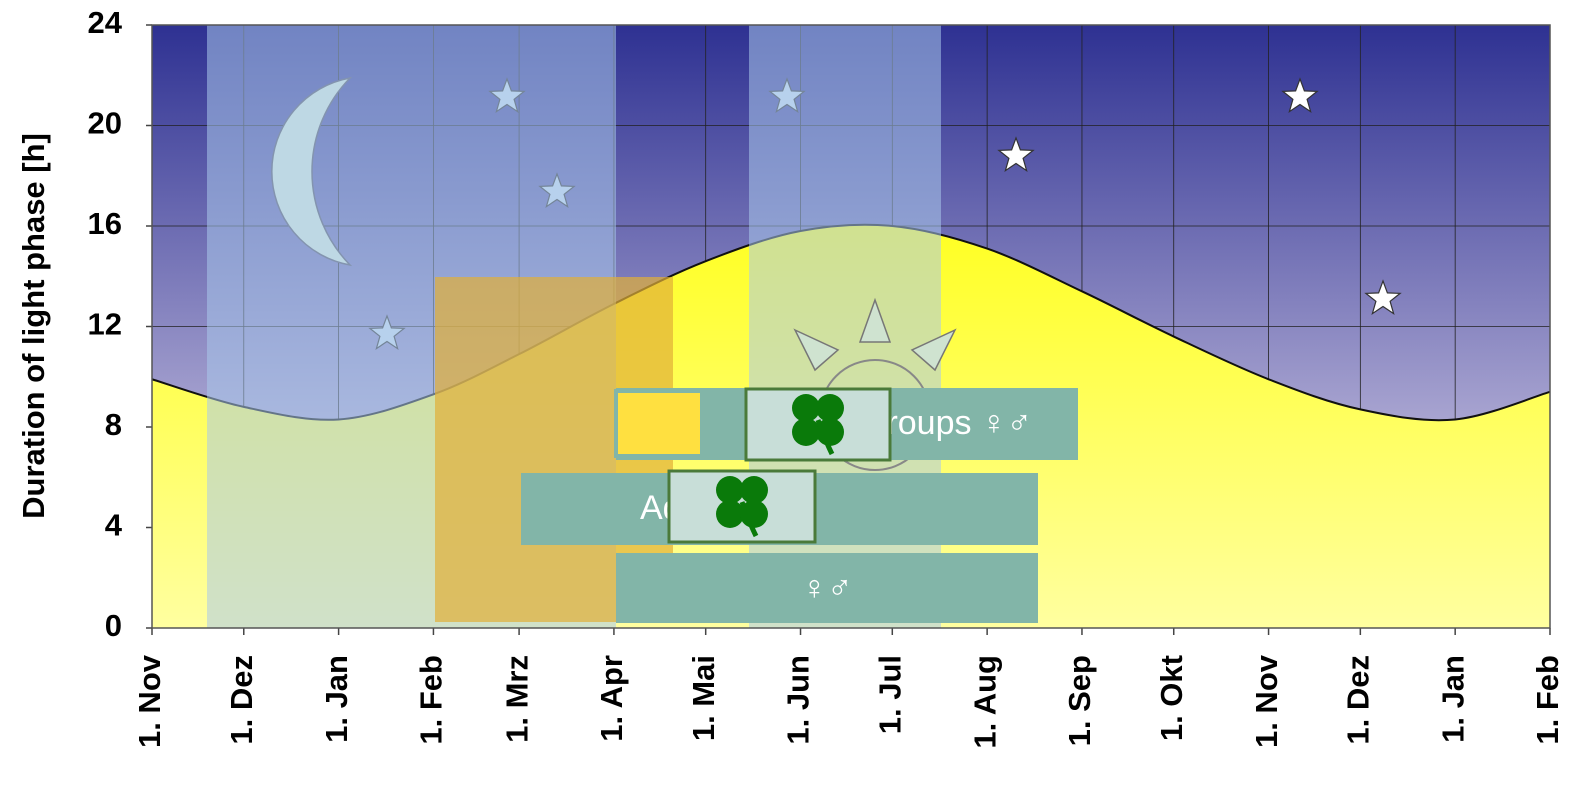 The image size is (1581, 788). I want to click on y-tick-label: 16, so click(105, 223).